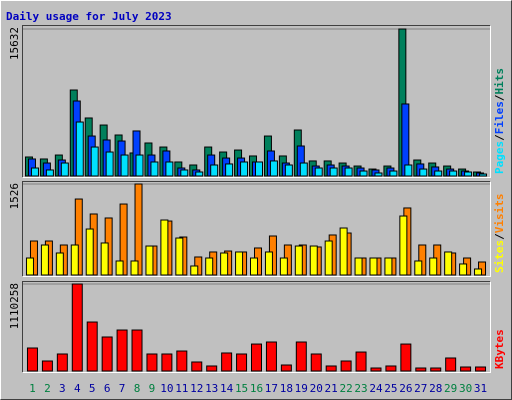 This screenshot has width=512, height=400. I want to click on legend: KBytes, so click(499, 349).